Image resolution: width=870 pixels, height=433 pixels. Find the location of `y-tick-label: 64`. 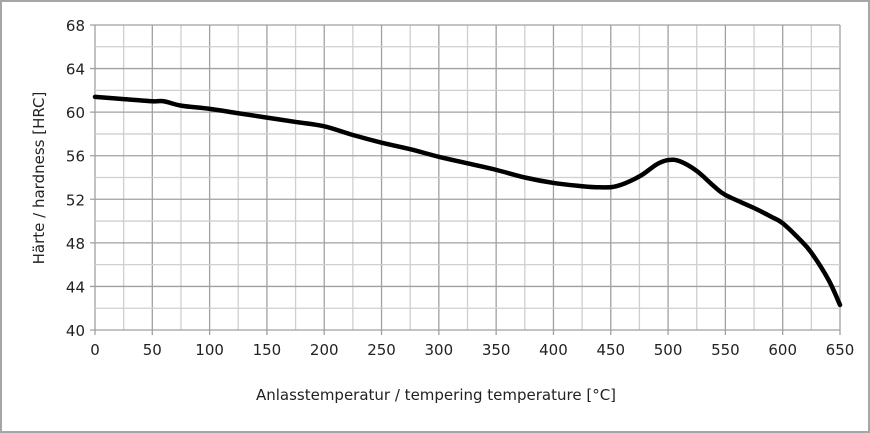

y-tick-label: 64 is located at coordinates (75, 70).